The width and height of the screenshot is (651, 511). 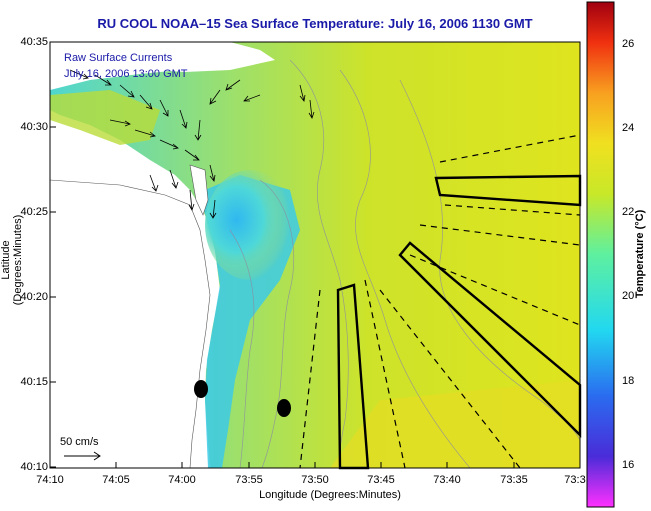 I want to click on colorbar, so click(x=600, y=254).